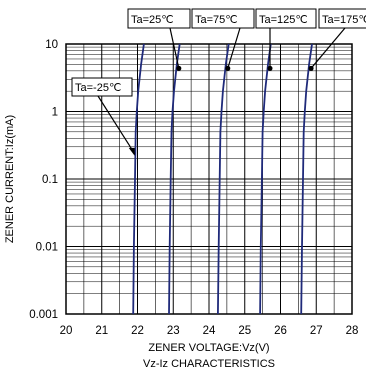  I want to click on x-axis-label: ZENER VOLTAGE:Vz(V), so click(208, 348).